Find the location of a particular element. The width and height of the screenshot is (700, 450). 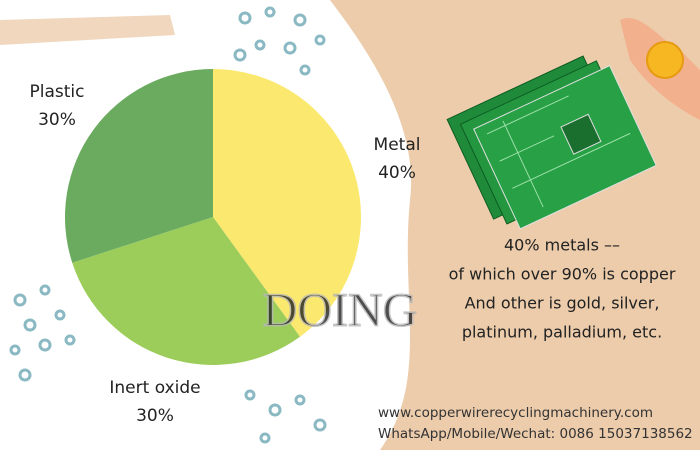

slice-value-label: 40% is located at coordinates (397, 173).